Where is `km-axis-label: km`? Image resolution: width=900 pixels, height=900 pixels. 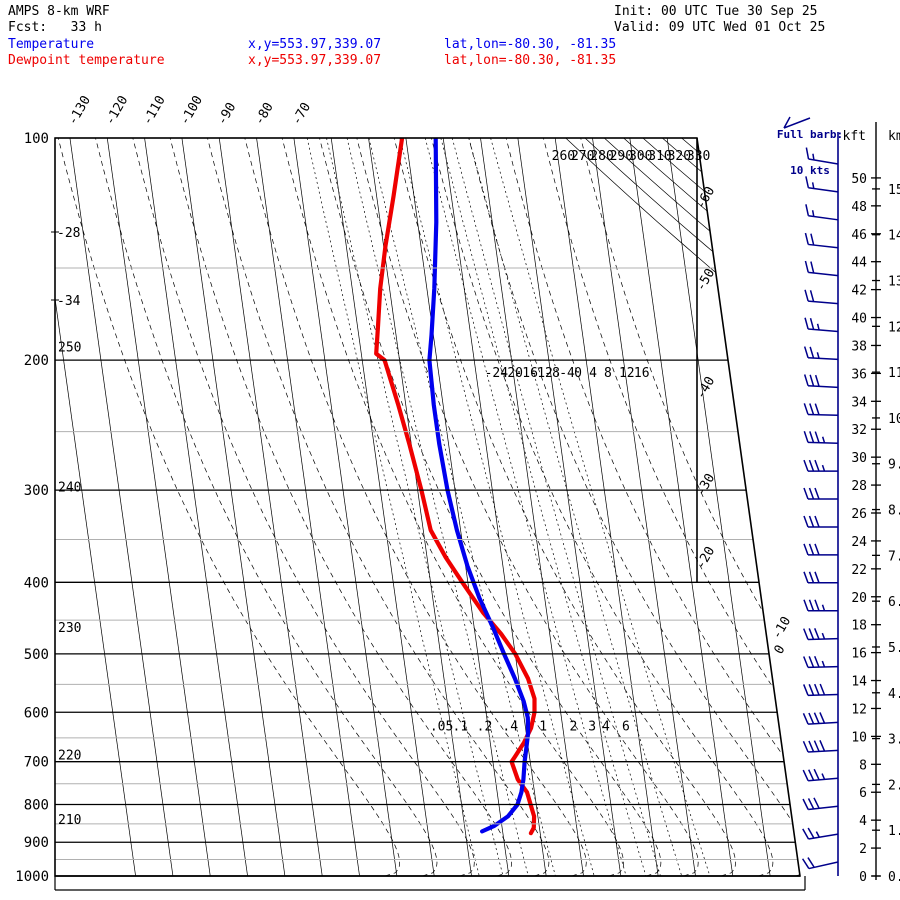 km-axis-label: km is located at coordinates (894, 136).